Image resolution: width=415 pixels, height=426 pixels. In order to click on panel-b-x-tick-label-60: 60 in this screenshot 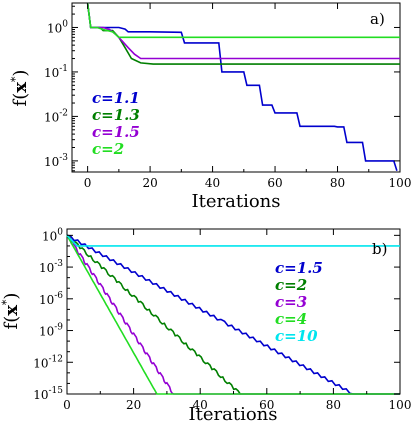, I will do `click(266, 405)`.